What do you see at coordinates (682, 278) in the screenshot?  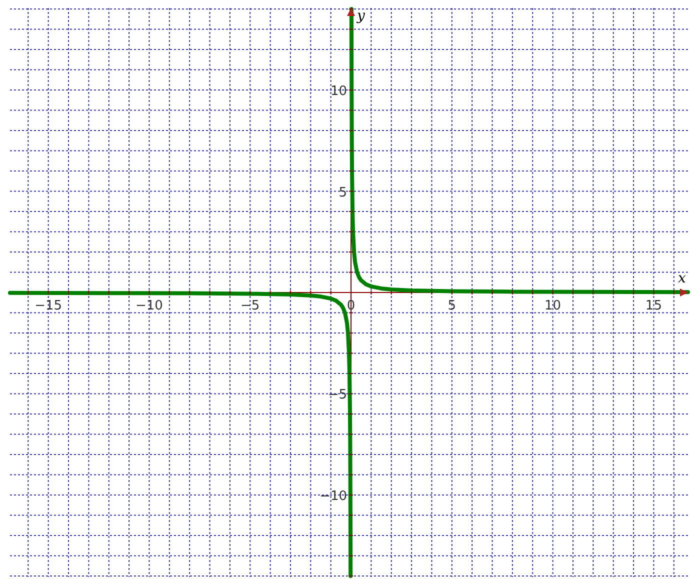 I see `x-axis-title: x` at bounding box center [682, 278].